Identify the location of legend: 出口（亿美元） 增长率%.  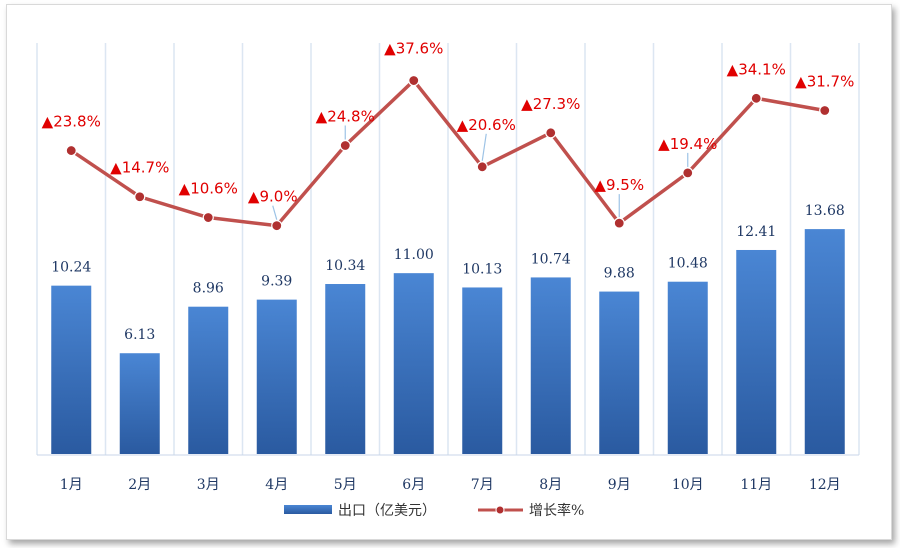
(434, 510).